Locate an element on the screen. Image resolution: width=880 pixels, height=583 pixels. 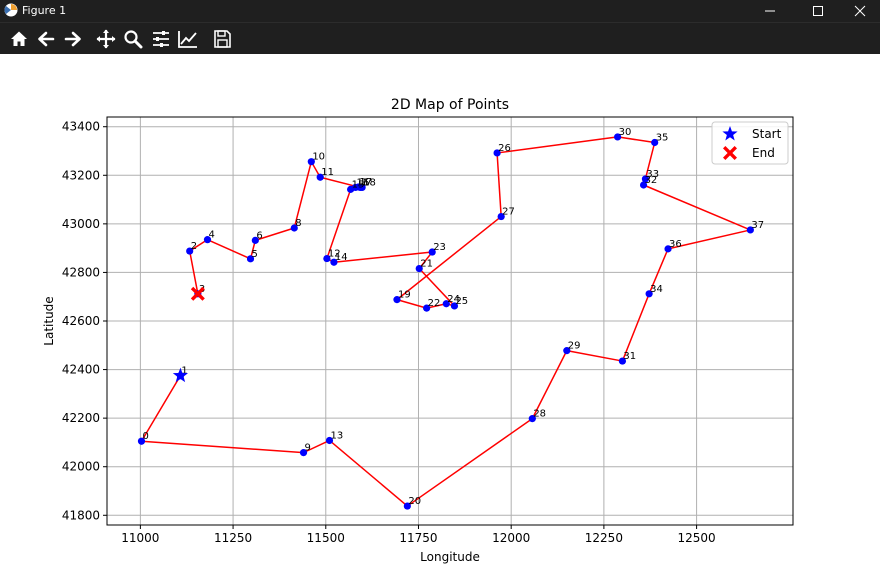
point-label: 15 is located at coordinates (358, 184).